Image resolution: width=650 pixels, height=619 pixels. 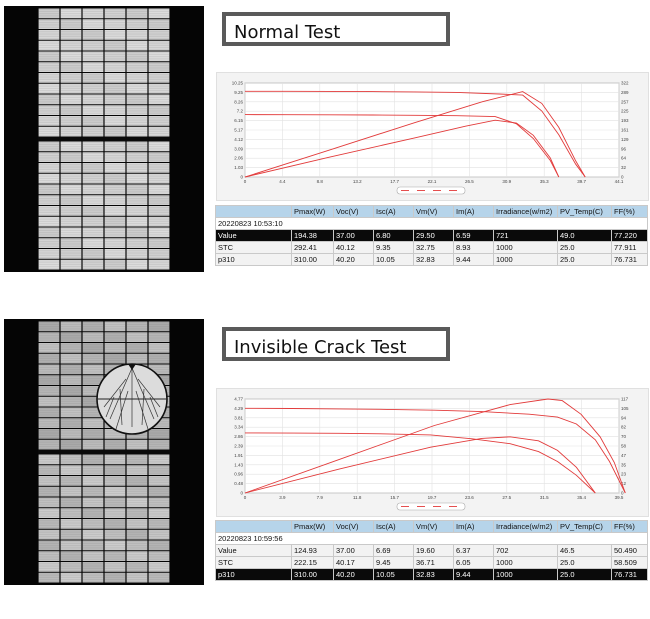 I want to click on y-left-tick-label: 1.03, so click(x=238, y=167).